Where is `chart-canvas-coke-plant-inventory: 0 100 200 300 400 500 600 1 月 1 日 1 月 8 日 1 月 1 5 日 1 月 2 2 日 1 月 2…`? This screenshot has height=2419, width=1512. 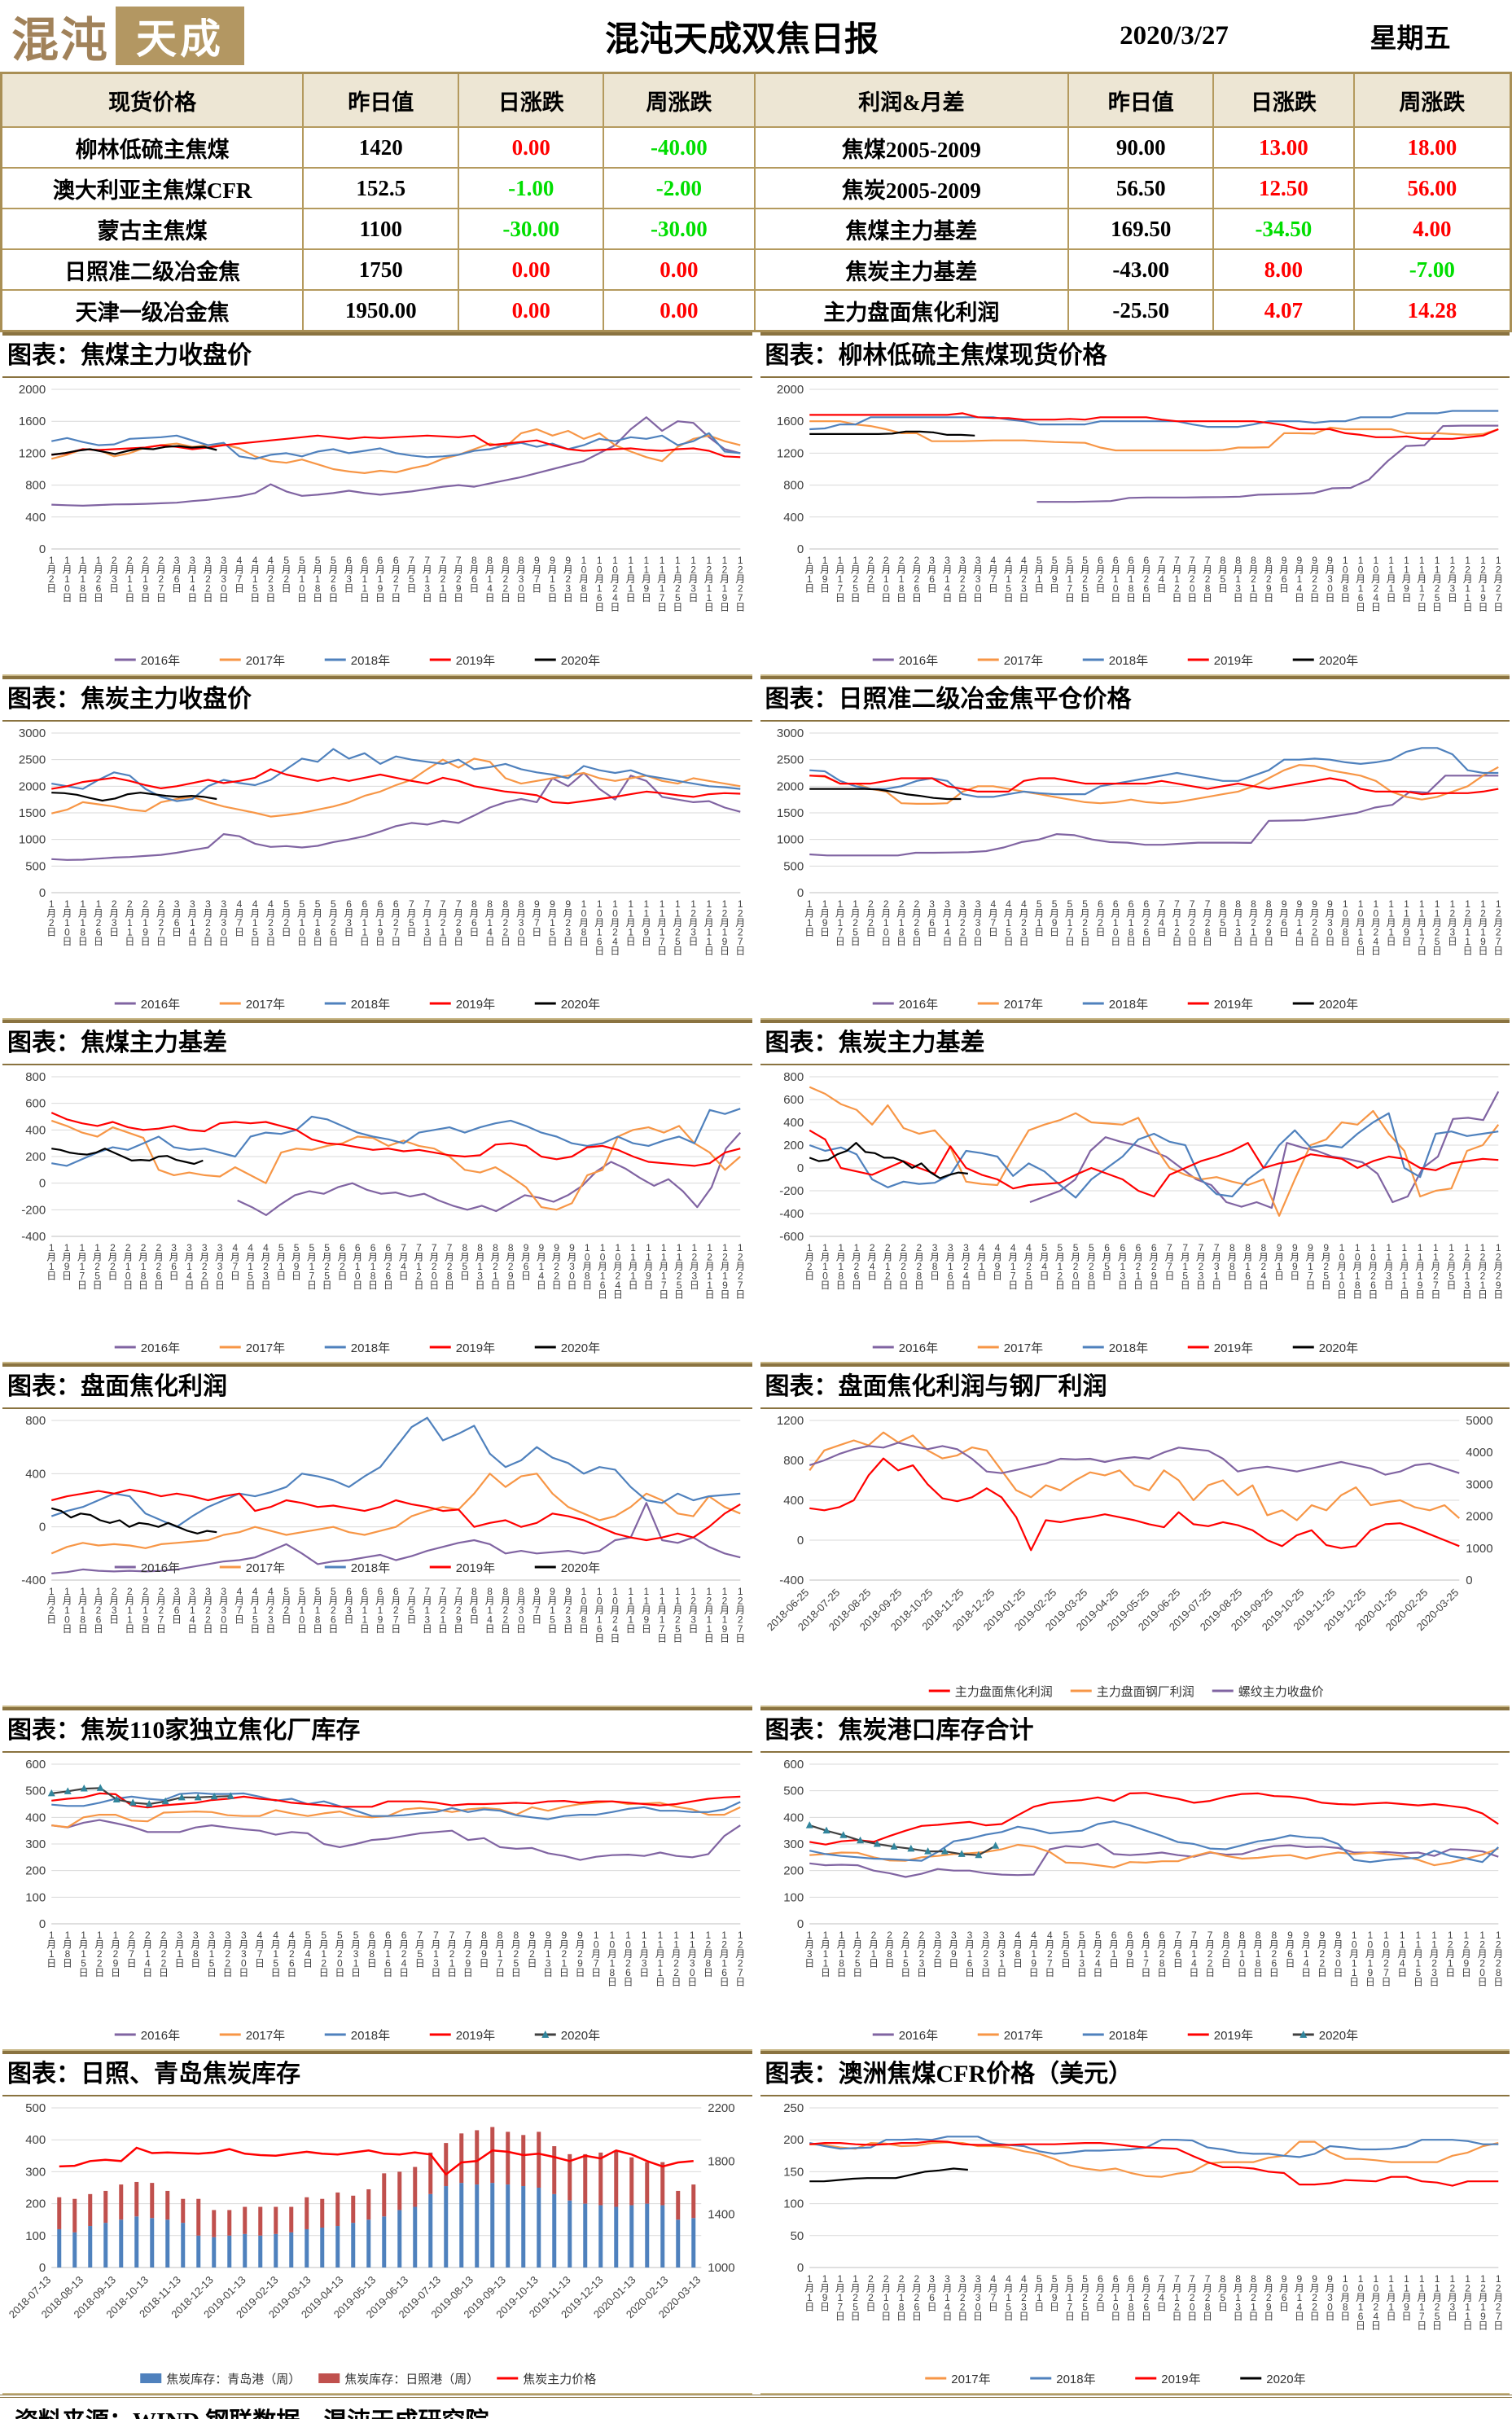 chart-canvas-coke-plant-inventory: 0 100 200 300 400 500 600 1 月 1 日 1 月 8 日 1 月 1 5 日 1 月 2 2 日 1 月 2… is located at coordinates (385, 1900).